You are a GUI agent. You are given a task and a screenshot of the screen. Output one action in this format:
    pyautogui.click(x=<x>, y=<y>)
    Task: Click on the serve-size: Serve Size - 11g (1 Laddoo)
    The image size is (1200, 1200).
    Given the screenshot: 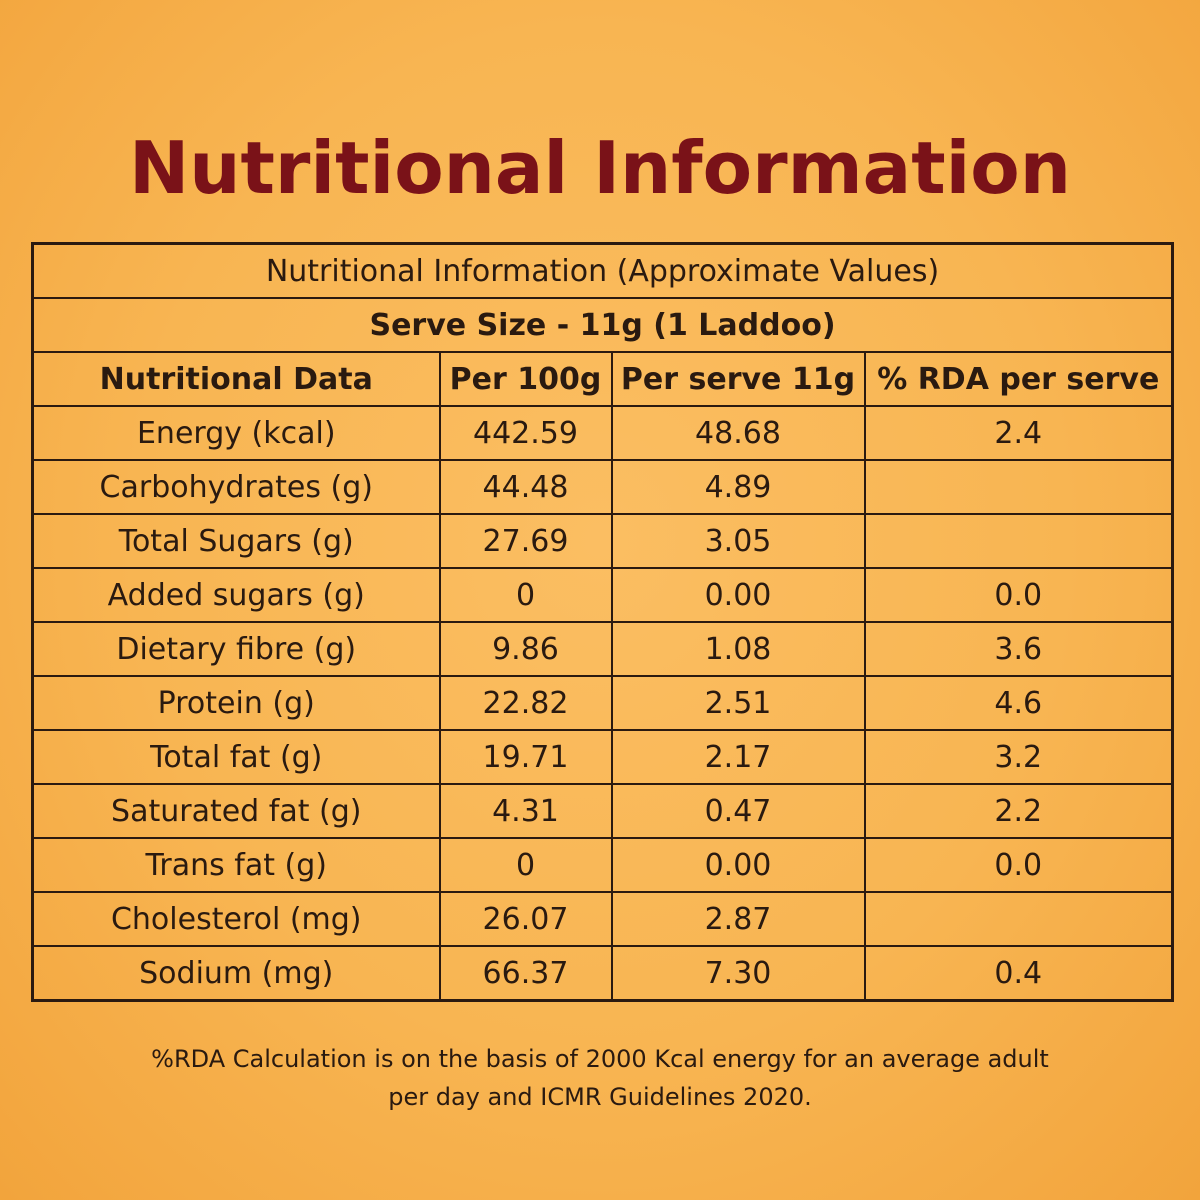 What is the action you would take?
    pyautogui.click(x=602, y=325)
    